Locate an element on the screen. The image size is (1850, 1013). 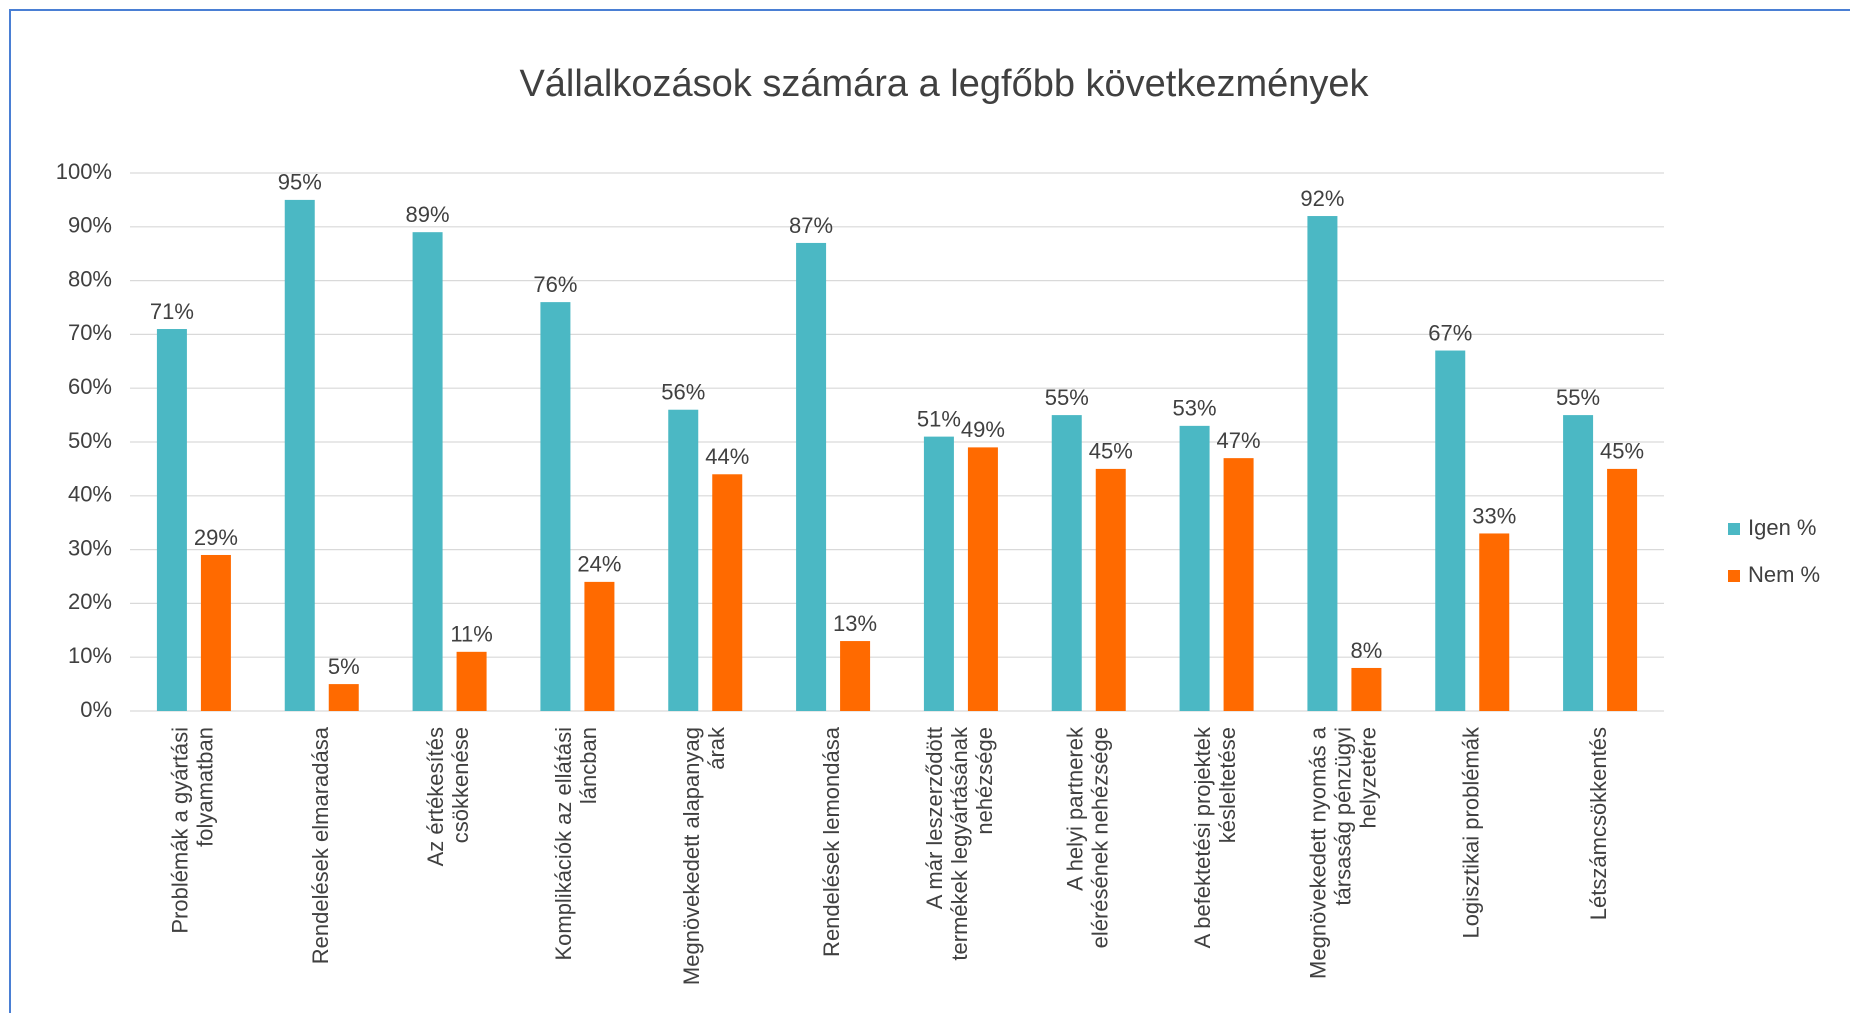
x-tick-label: Komplikációk az ellátásiláncban is located at coordinates (576, 844).